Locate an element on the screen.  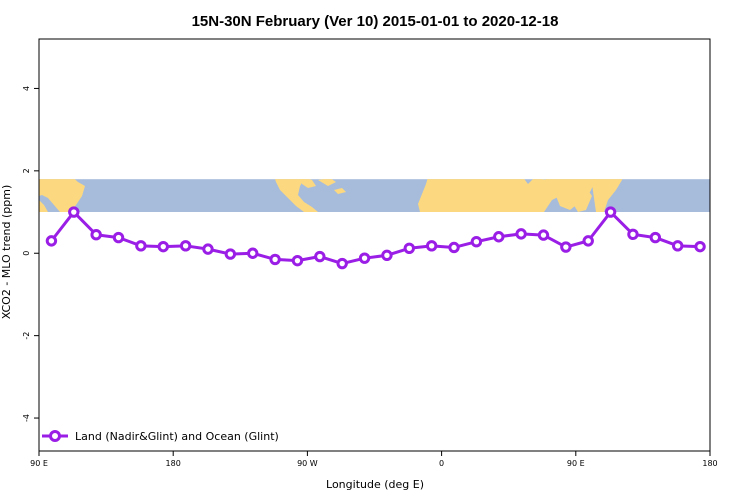
world-map-band is located at coordinates (374, 196).